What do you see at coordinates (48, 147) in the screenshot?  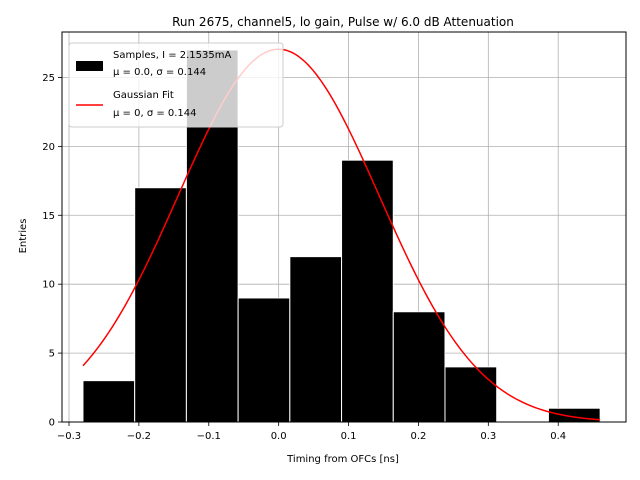 I see `y-tick-label: 20` at bounding box center [48, 147].